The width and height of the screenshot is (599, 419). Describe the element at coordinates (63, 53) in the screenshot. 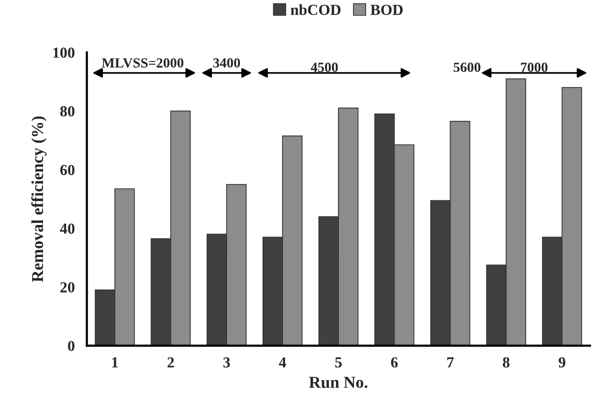

I see `y-tick-label: 100` at that location.